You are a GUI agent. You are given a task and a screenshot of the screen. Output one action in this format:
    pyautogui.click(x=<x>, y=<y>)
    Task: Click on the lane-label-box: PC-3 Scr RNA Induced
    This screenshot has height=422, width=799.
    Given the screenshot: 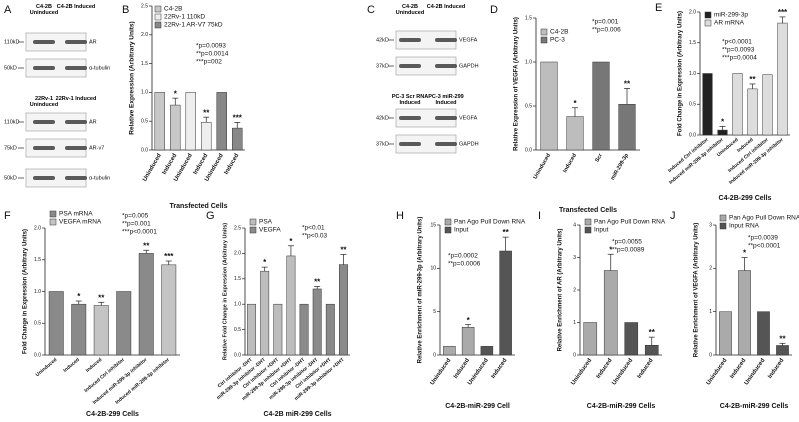 What is the action you would take?
    pyautogui.click(x=410, y=100)
    